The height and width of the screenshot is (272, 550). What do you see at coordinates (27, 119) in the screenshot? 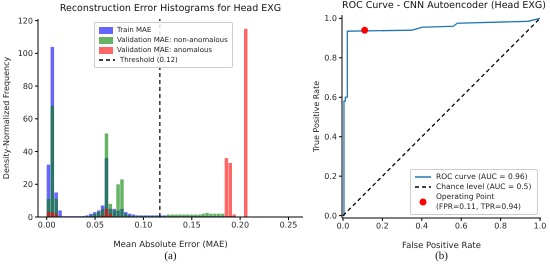
I see `y-tick-label: 60` at bounding box center [27, 119].